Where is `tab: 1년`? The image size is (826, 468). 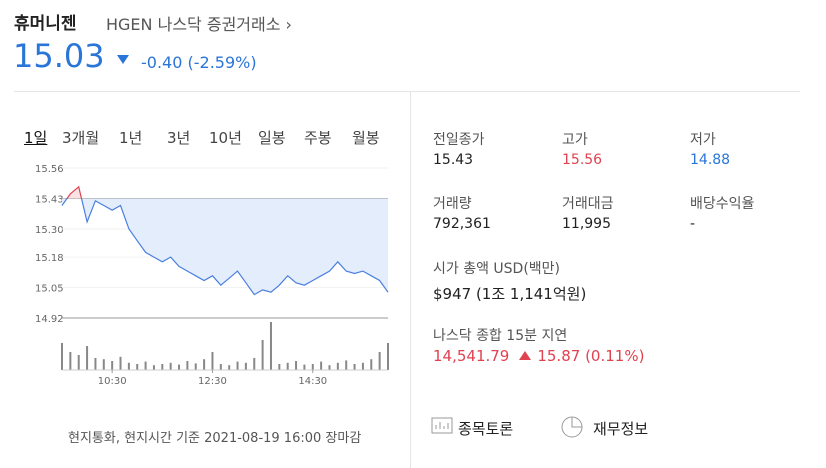 tab: 1년 is located at coordinates (131, 138).